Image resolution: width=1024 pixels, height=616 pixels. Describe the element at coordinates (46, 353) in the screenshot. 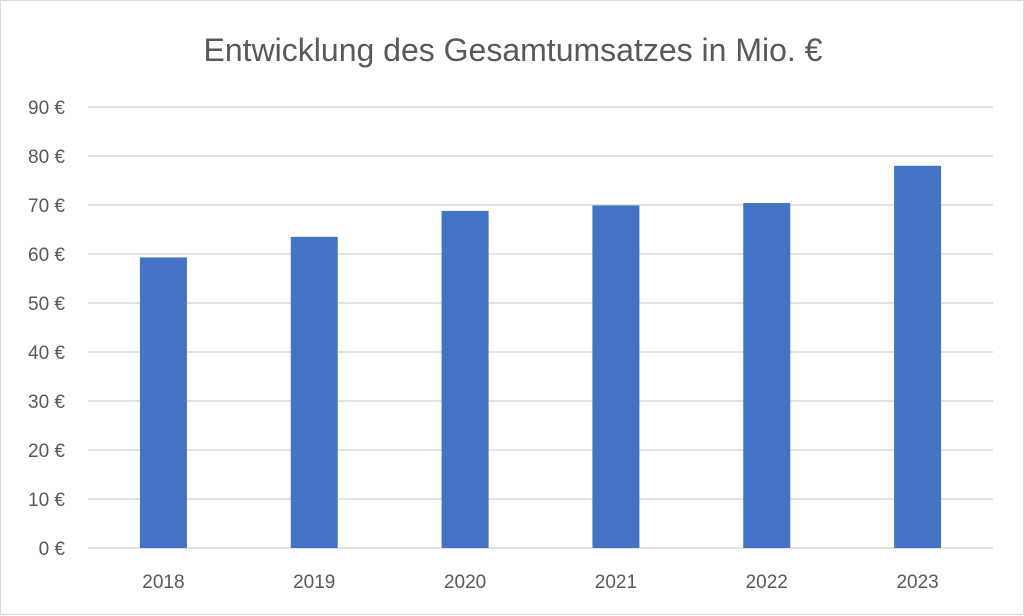

I see `y-tick-label: 40 €` at that location.